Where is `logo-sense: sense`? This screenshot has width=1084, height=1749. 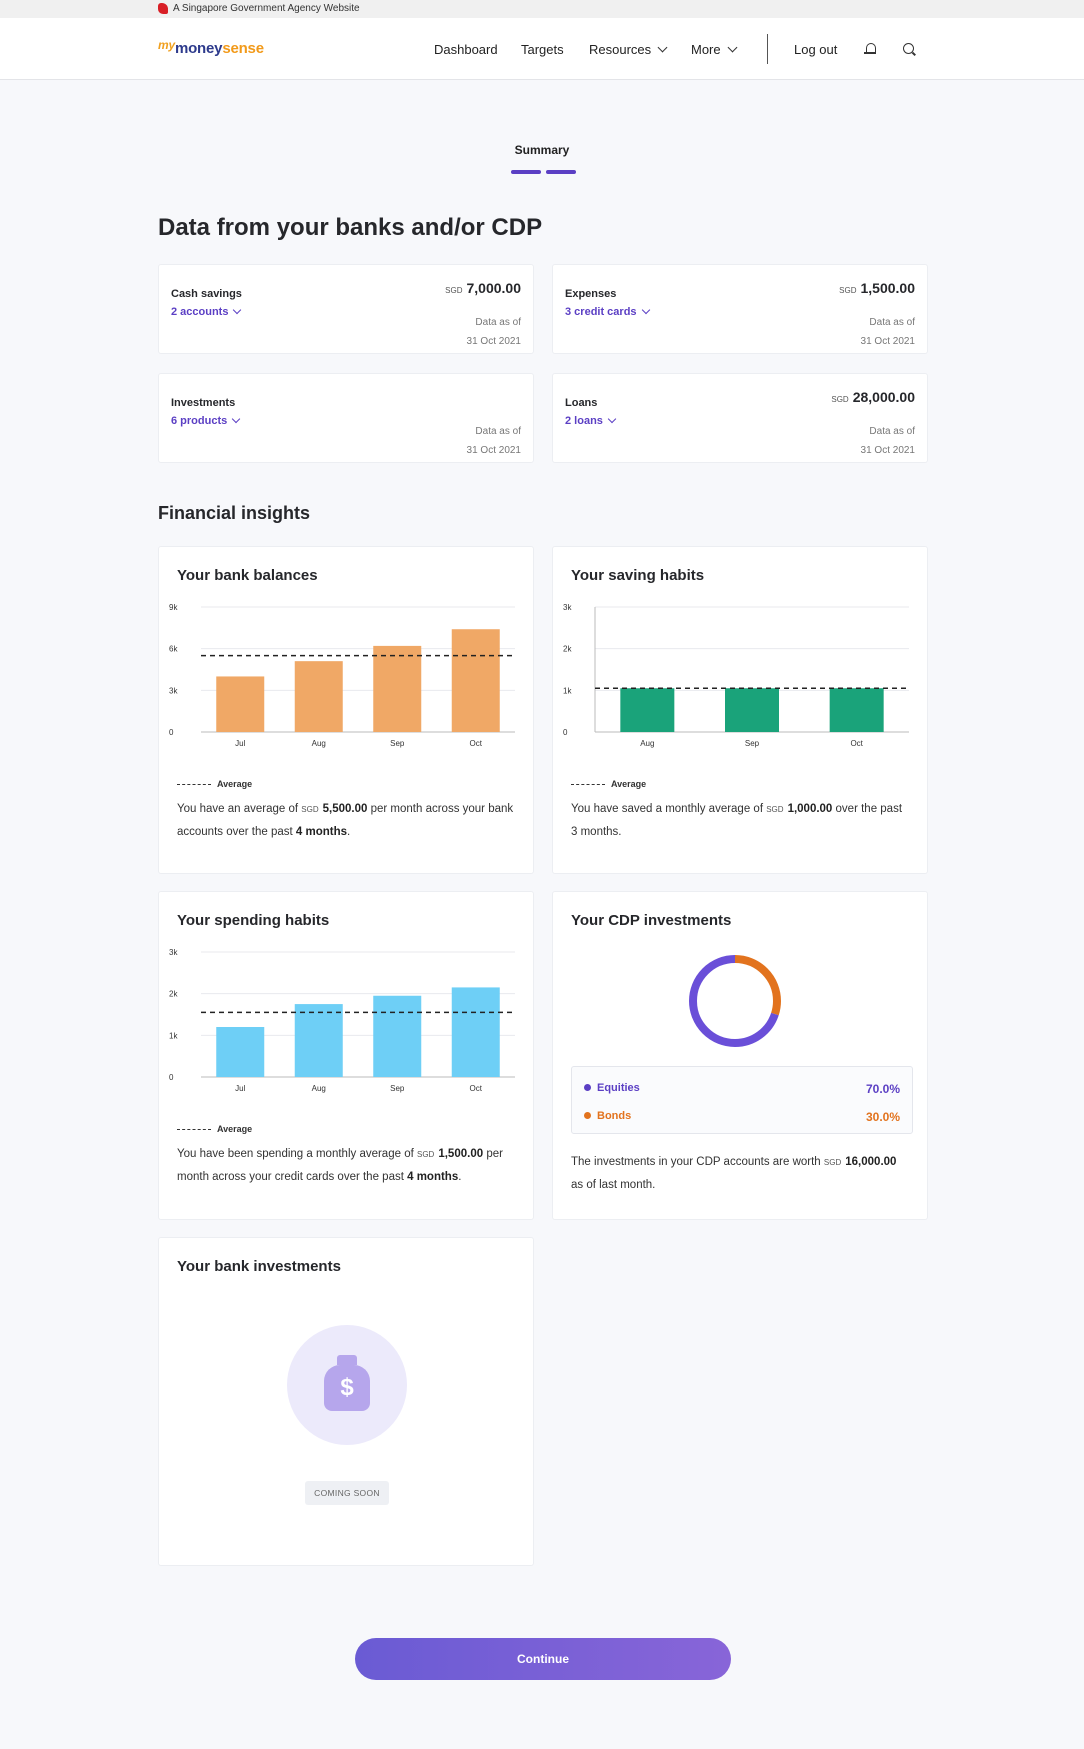 logo-sense: sense is located at coordinates (243, 48).